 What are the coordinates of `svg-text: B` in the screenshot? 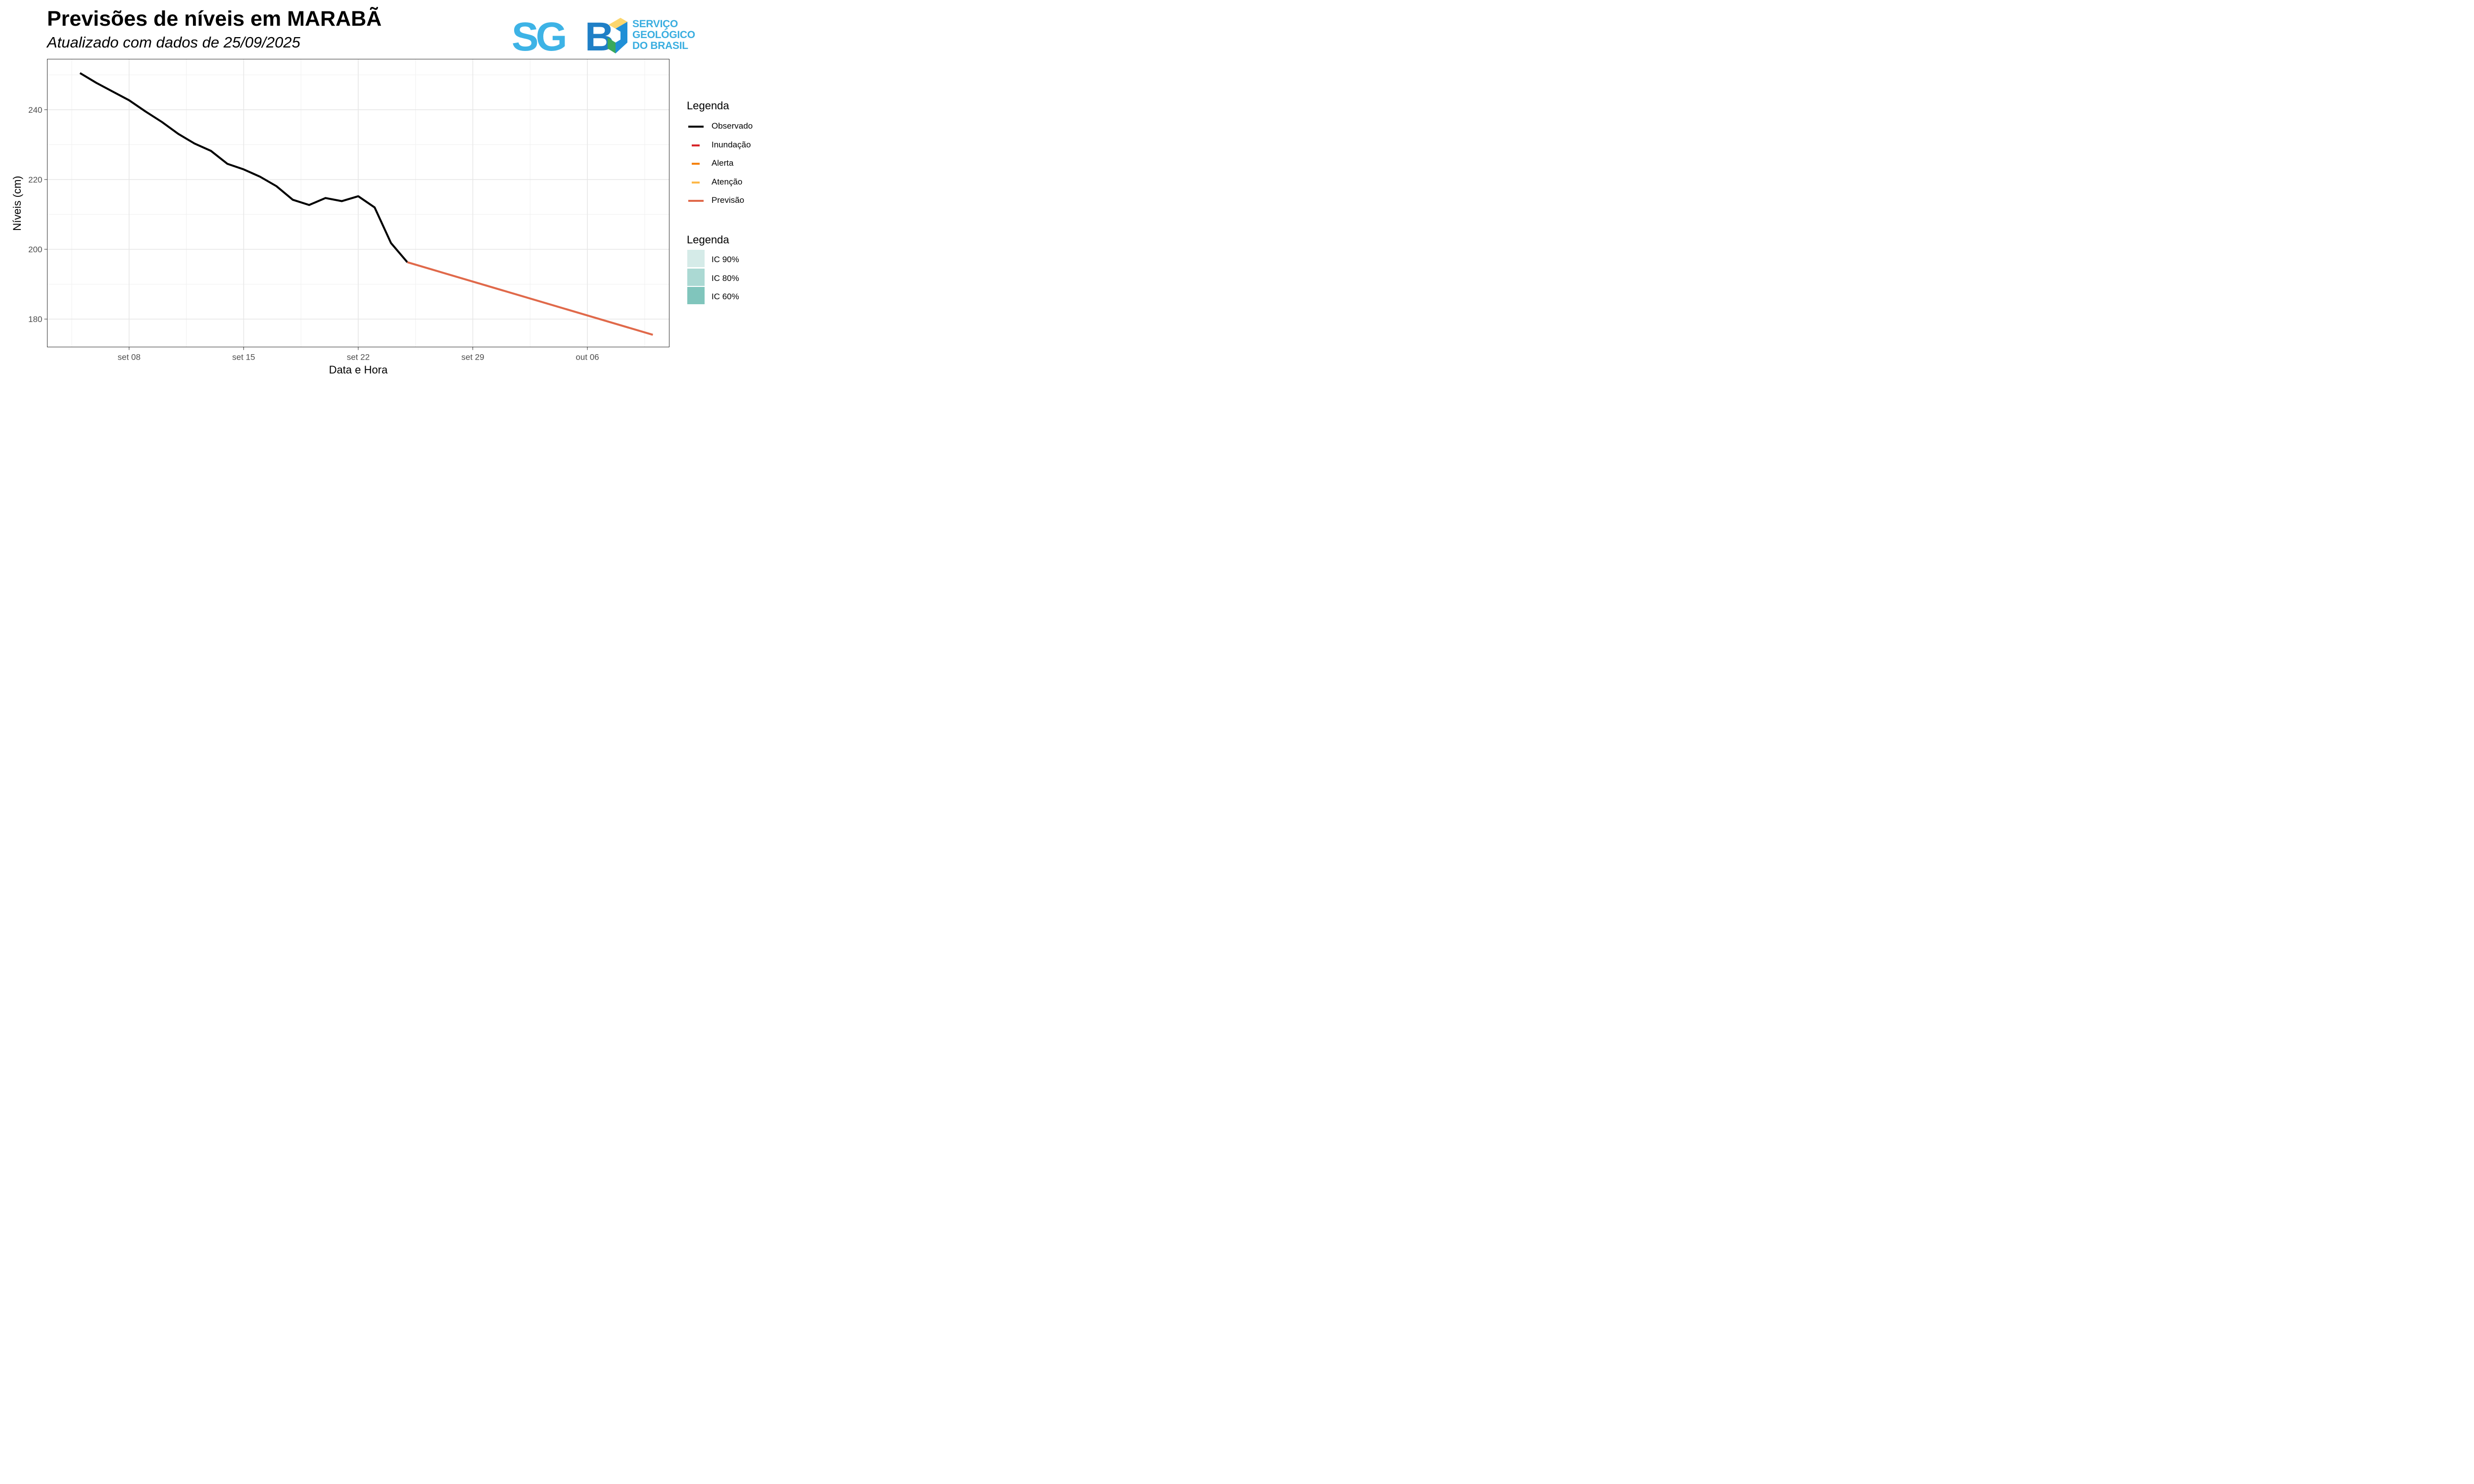 It's located at (599, 36).